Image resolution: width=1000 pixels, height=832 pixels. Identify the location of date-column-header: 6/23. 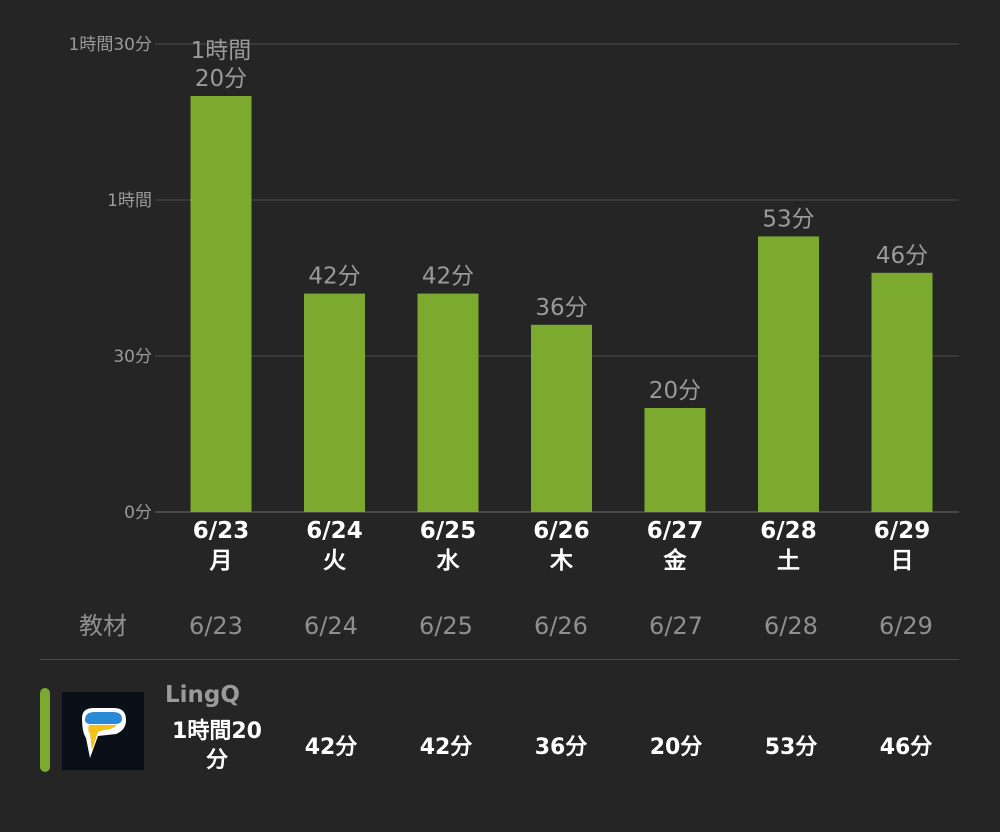
(216, 626).